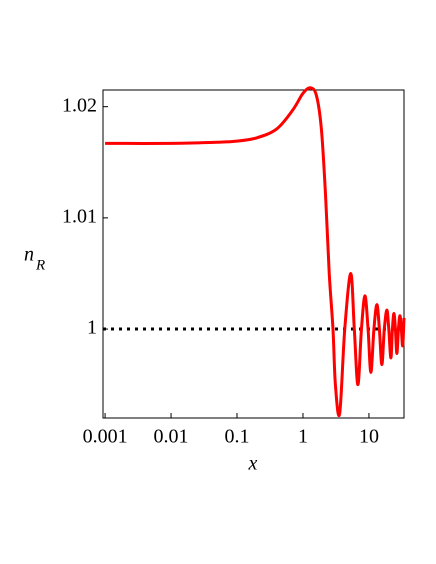  I want to click on y-axis-label: n, so click(29, 255).